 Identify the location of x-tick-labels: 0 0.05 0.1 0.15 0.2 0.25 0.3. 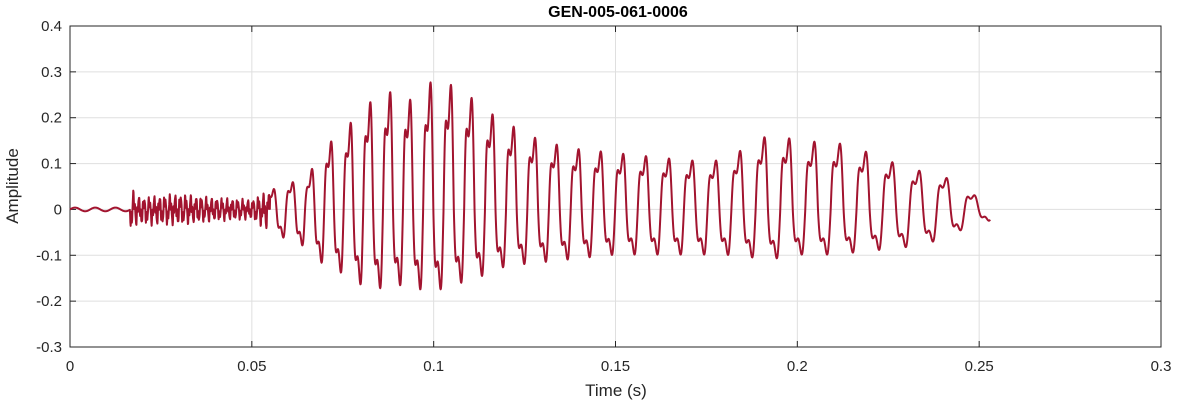
(619, 366).